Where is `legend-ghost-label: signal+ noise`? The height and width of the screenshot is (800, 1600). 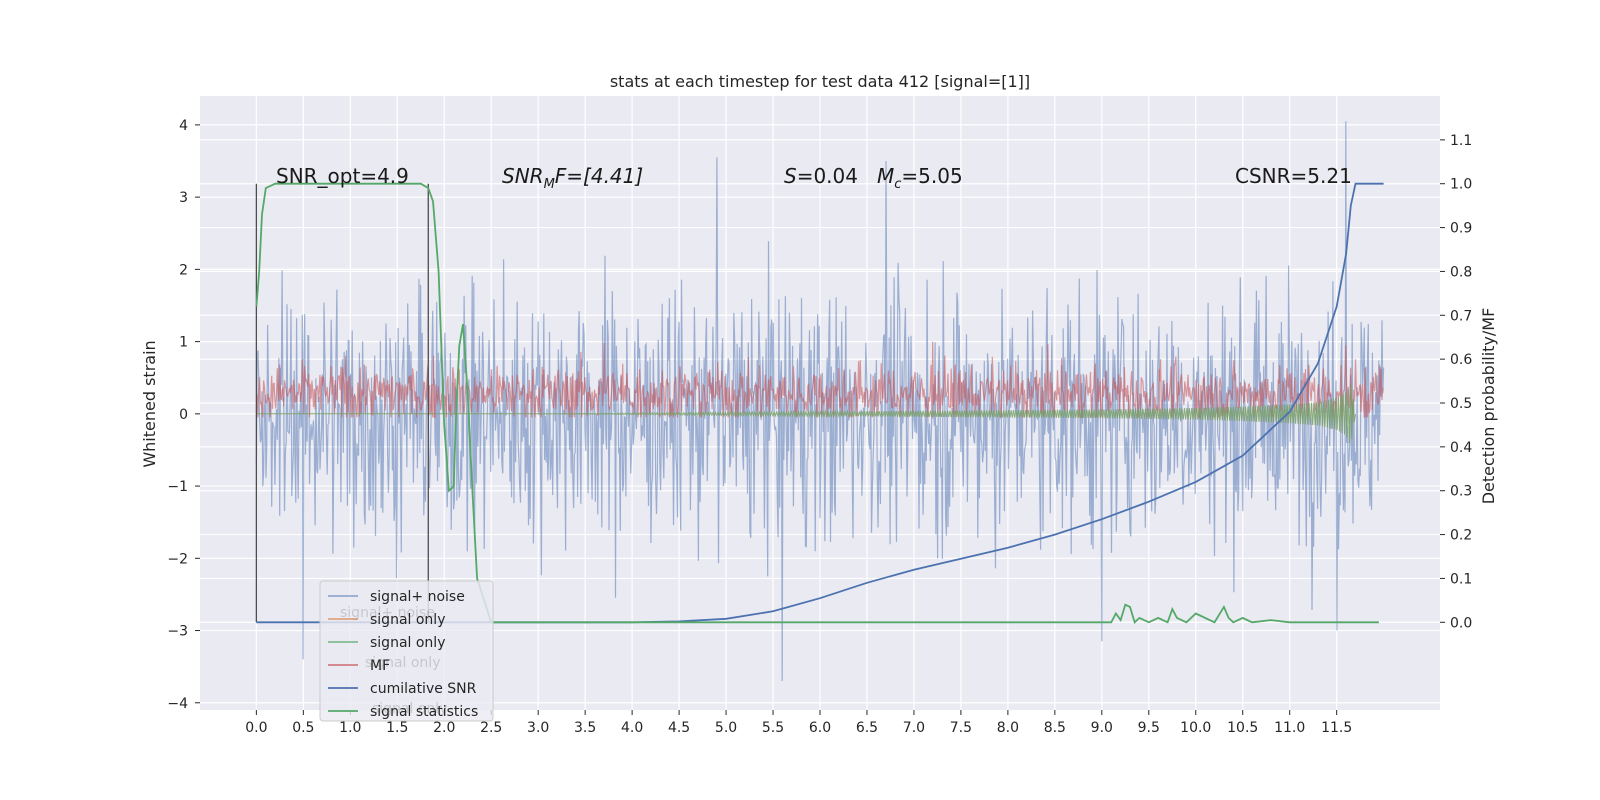 legend-ghost-label: signal+ noise is located at coordinates (387, 613).